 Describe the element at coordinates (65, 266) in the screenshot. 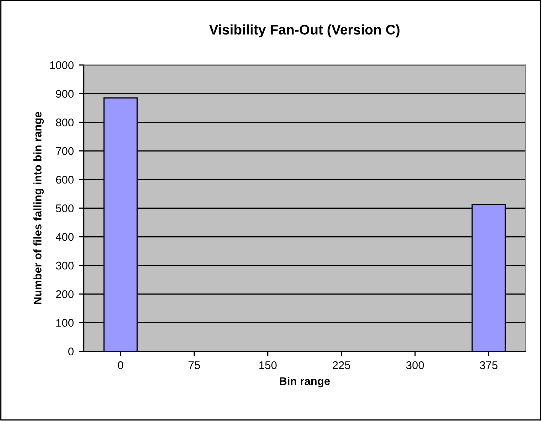

I see `y-tick-label: 300` at that location.